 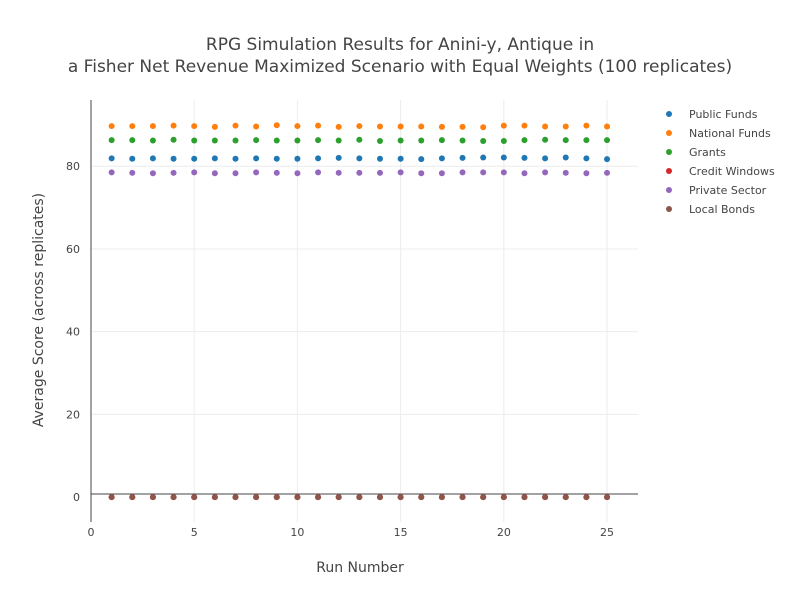 I want to click on legend-item: Grants, so click(x=696, y=152).